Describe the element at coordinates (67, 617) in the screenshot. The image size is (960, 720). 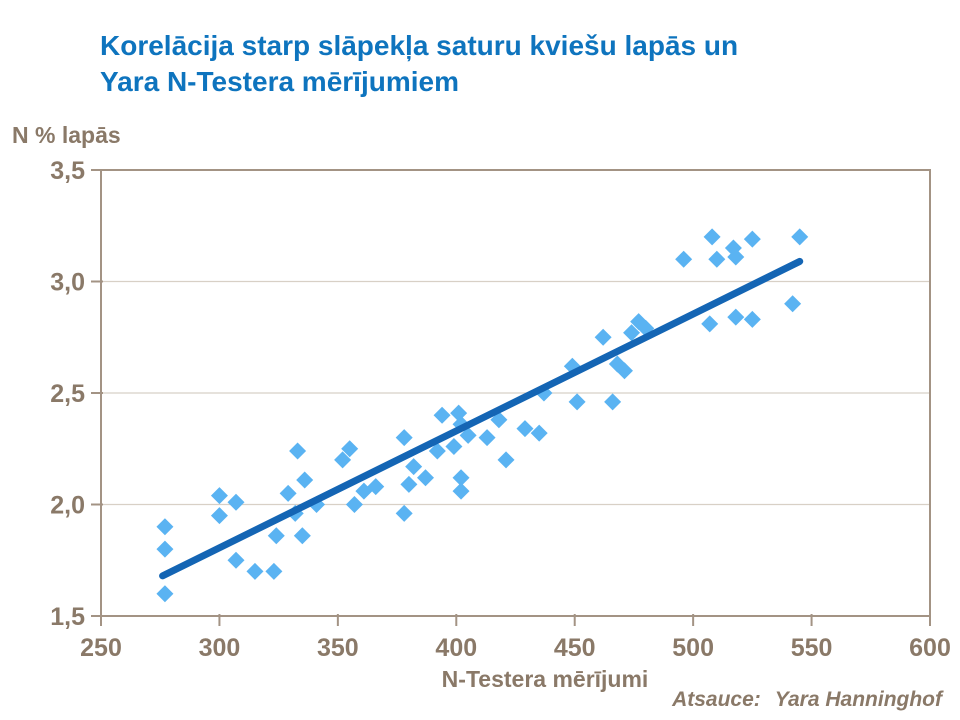
I see `y-tick-label: 1,5` at that location.